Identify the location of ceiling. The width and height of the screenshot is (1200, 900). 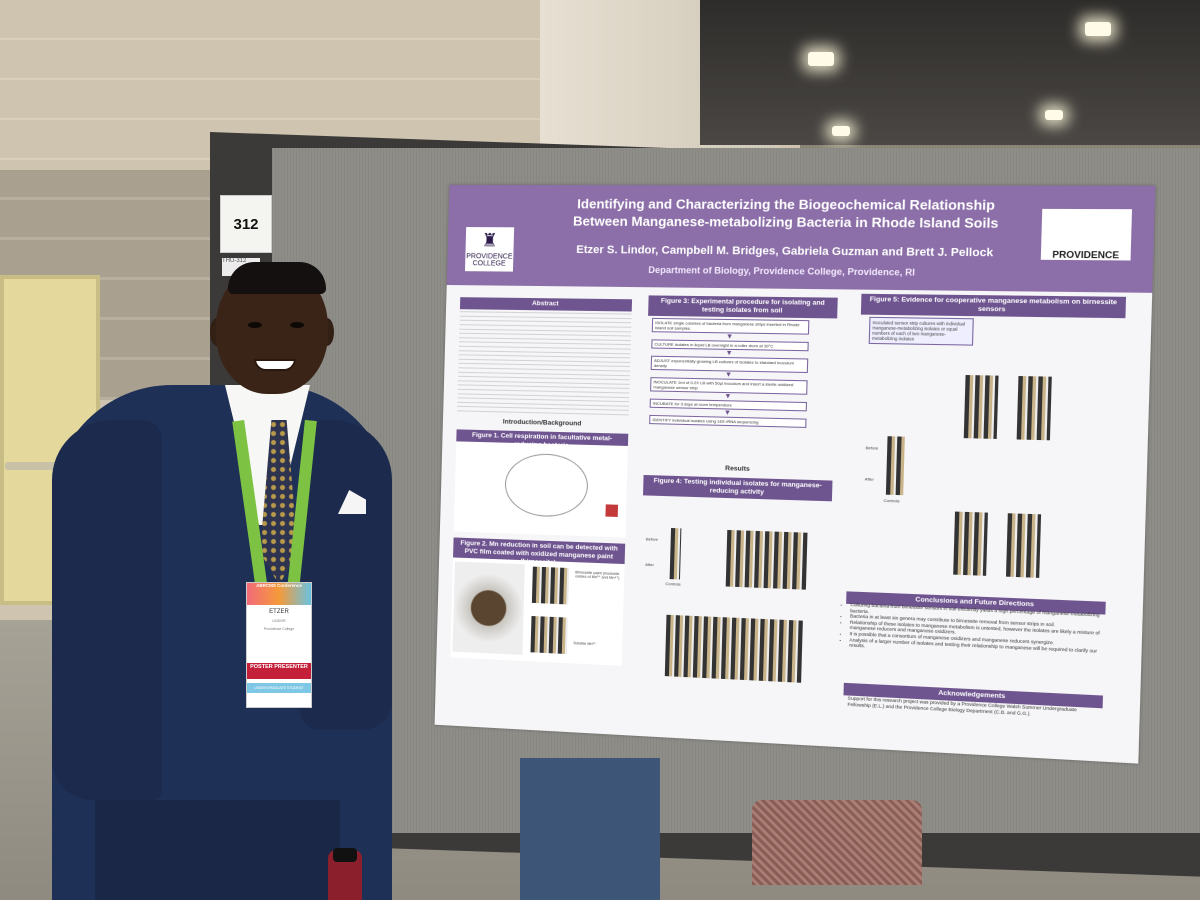
(950, 72).